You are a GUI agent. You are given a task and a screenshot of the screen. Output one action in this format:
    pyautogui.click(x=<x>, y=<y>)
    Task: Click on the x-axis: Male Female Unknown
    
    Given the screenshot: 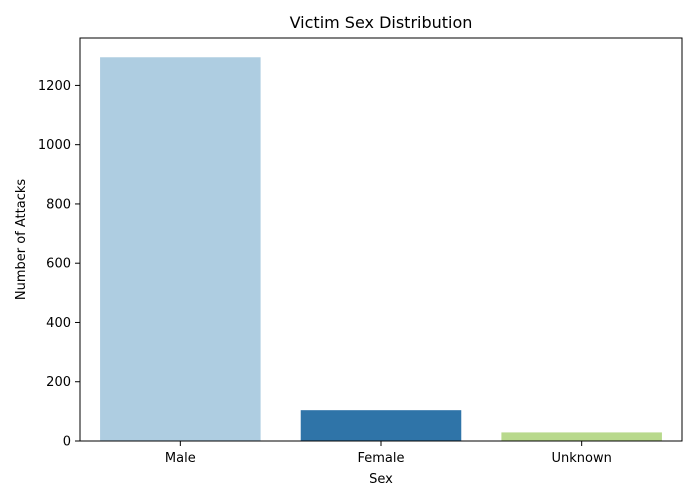 What is the action you would take?
    pyautogui.click(x=388, y=453)
    